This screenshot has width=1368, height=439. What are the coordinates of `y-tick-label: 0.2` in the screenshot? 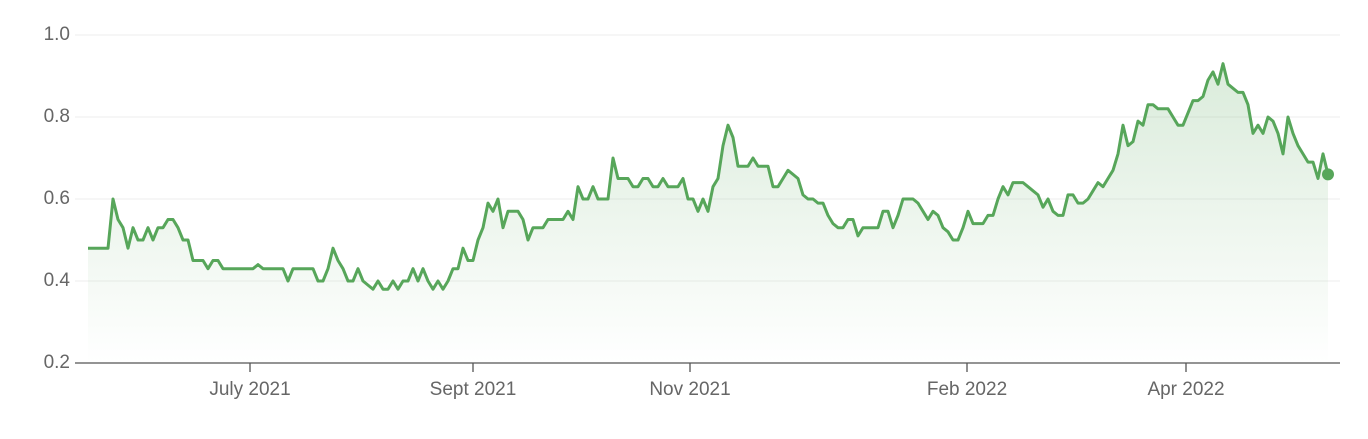 It's located at (57, 362).